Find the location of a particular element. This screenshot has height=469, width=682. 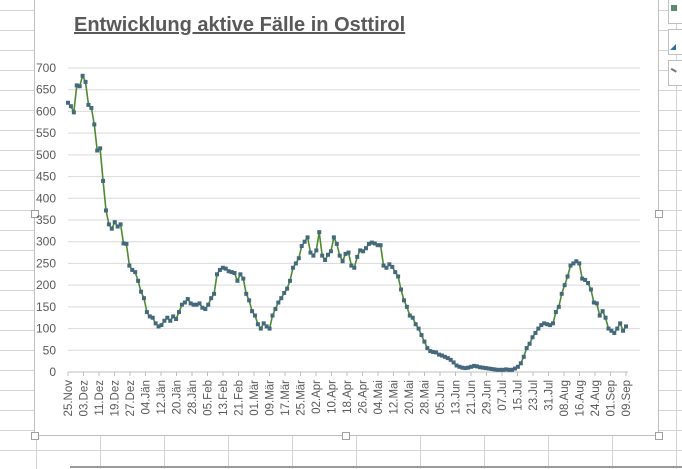

chart-filters-button is located at coordinates (675, 73).